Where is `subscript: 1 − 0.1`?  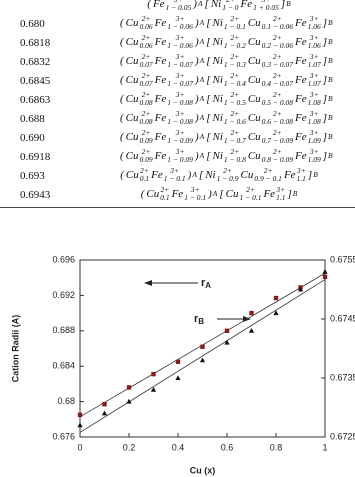
subscript: 1 − 0.1 is located at coordinates (250, 197).